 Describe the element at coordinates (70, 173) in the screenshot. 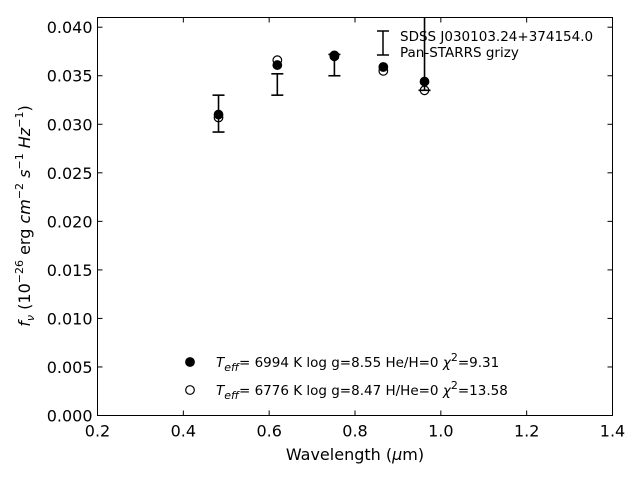

I see `y-tick-label: 0.025` at that location.